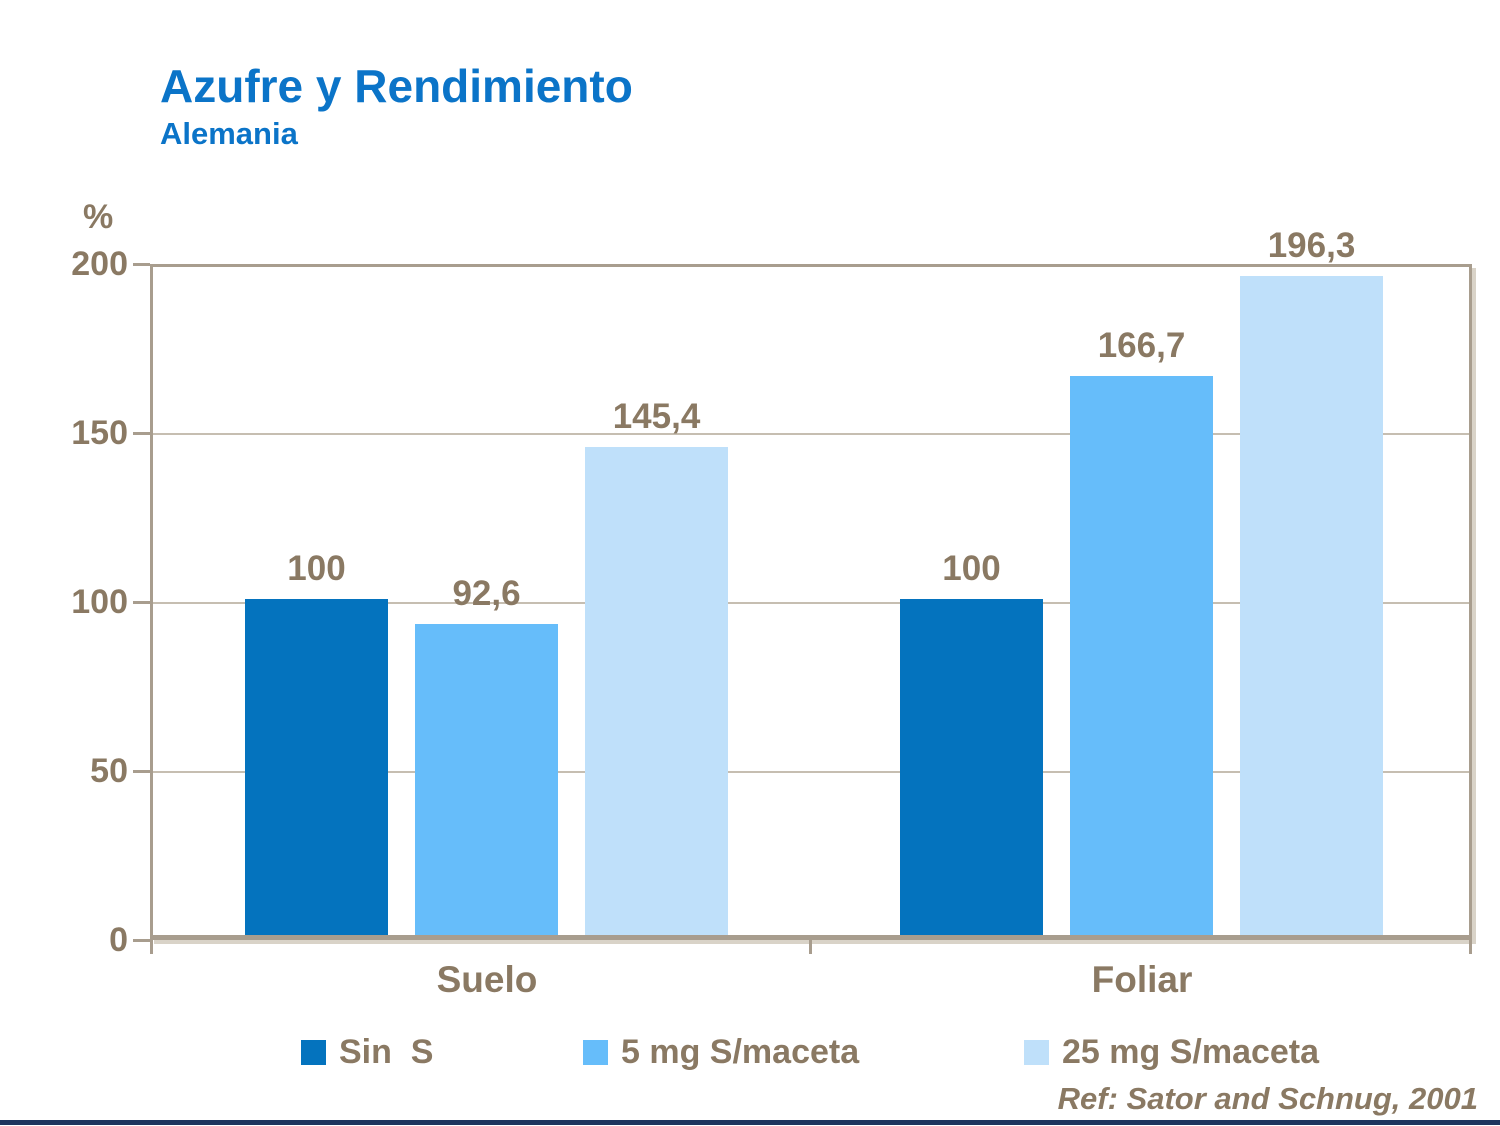 Image resolution: width=1500 pixels, height=1126 pixels. What do you see at coordinates (99, 602) in the screenshot?
I see `y-tick-label-100: 100` at bounding box center [99, 602].